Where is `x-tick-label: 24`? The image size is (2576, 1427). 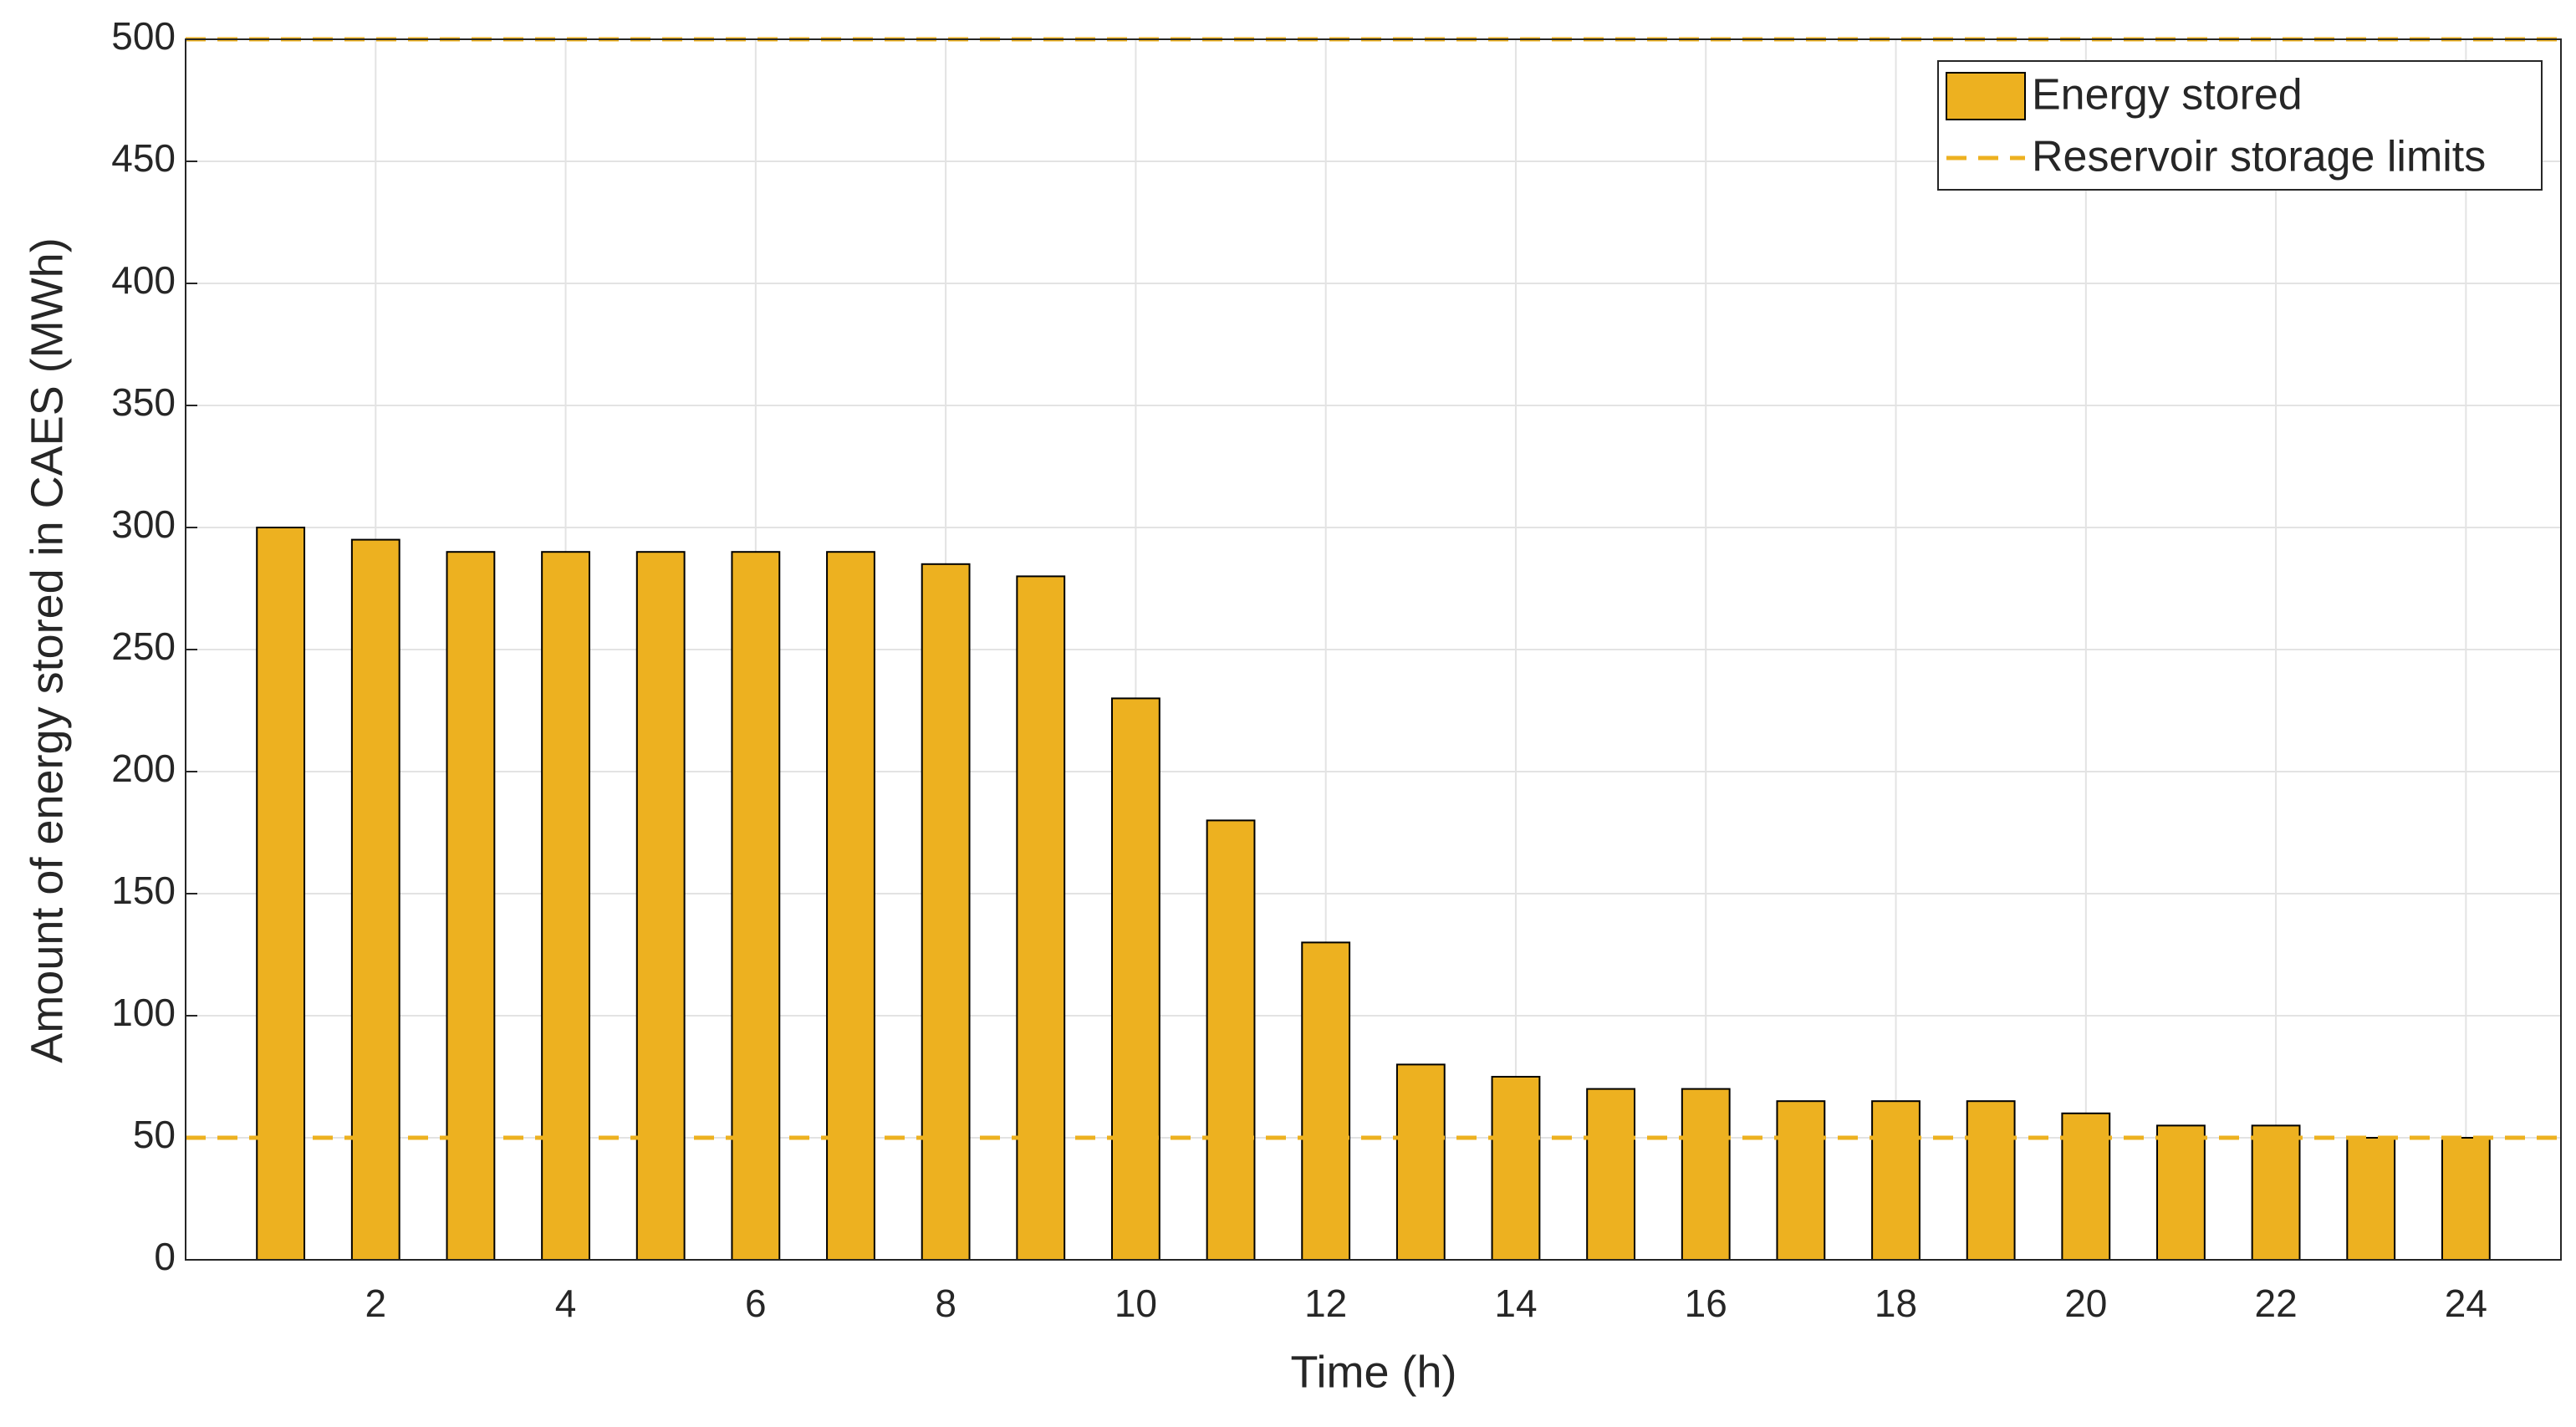 x-tick-label: 24 is located at coordinates (2466, 1303).